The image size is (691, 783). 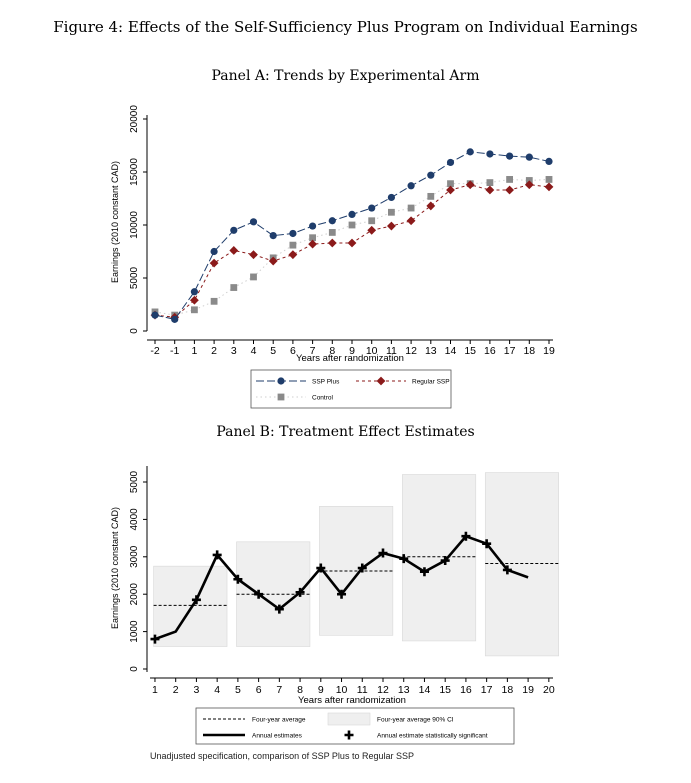 What do you see at coordinates (490, 351) in the screenshot?
I see `panel-a-x-tick-label: 16` at bounding box center [490, 351].